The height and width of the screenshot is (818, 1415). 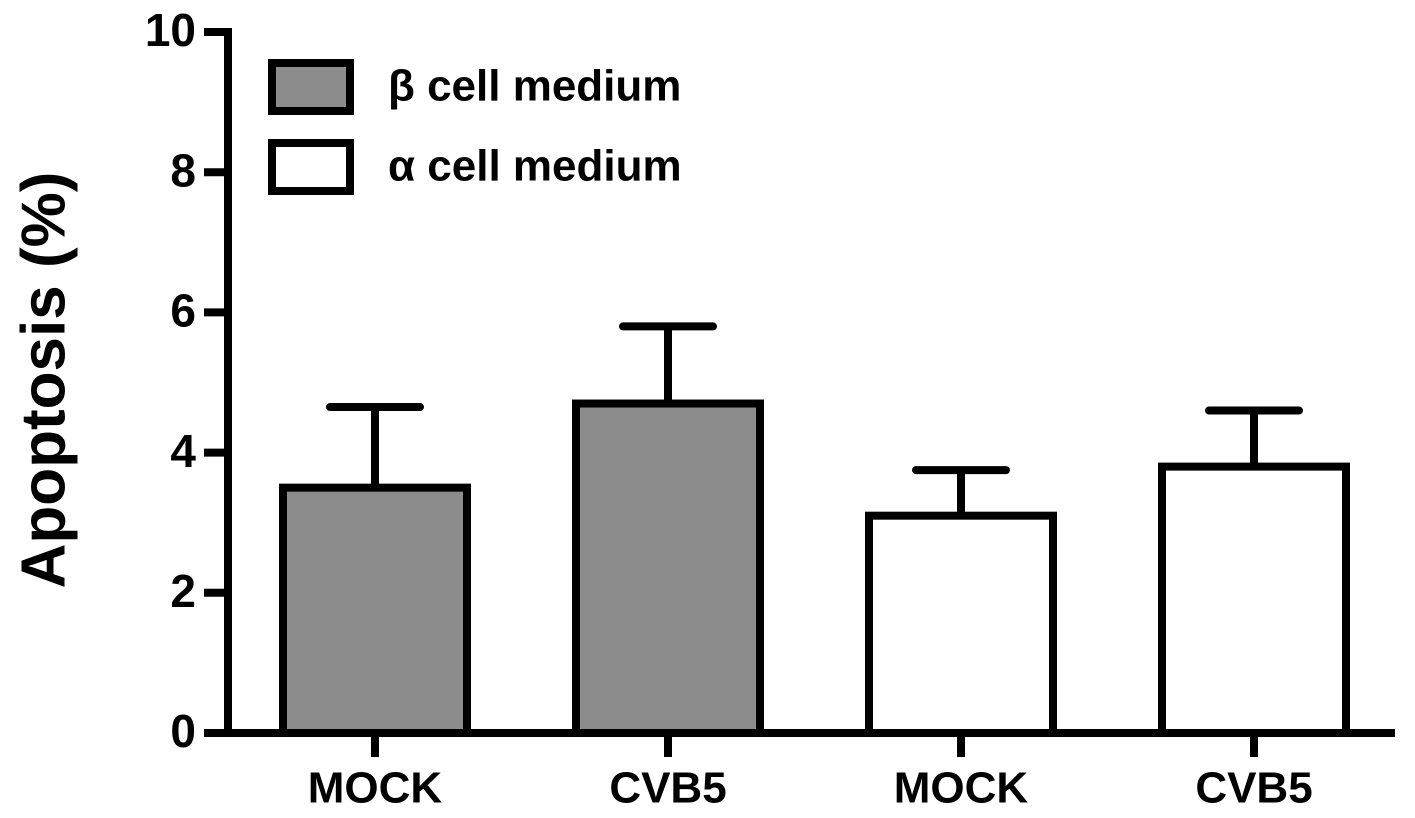 I want to click on y-tick-label: 4, so click(x=183, y=451).